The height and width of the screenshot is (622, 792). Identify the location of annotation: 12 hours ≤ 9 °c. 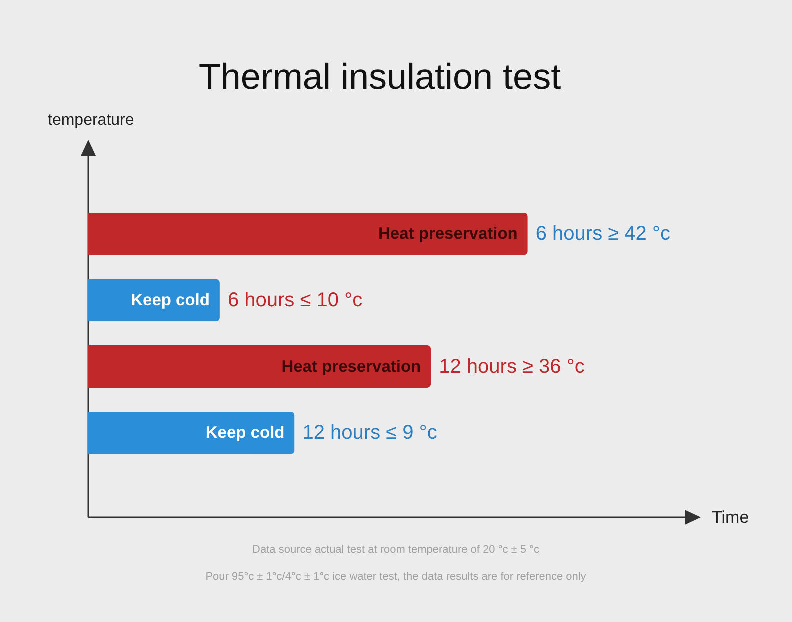
(370, 433).